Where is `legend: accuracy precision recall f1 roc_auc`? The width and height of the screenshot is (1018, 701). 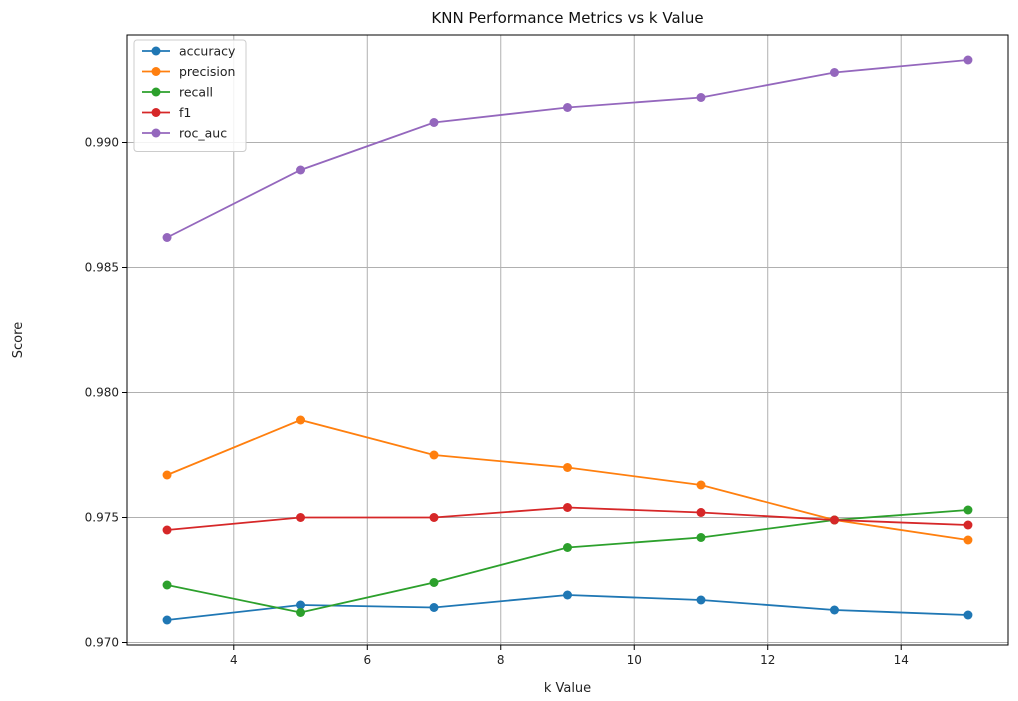
legend: accuracy precision recall f1 roc_auc is located at coordinates (190, 95).